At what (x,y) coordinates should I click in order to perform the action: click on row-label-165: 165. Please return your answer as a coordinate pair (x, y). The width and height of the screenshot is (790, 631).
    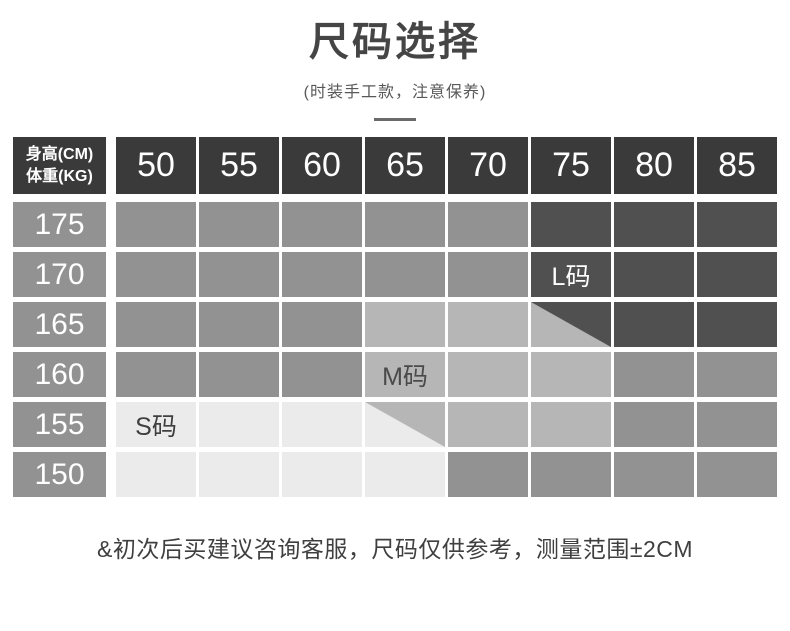
    Looking at the image, I should click on (63, 324).